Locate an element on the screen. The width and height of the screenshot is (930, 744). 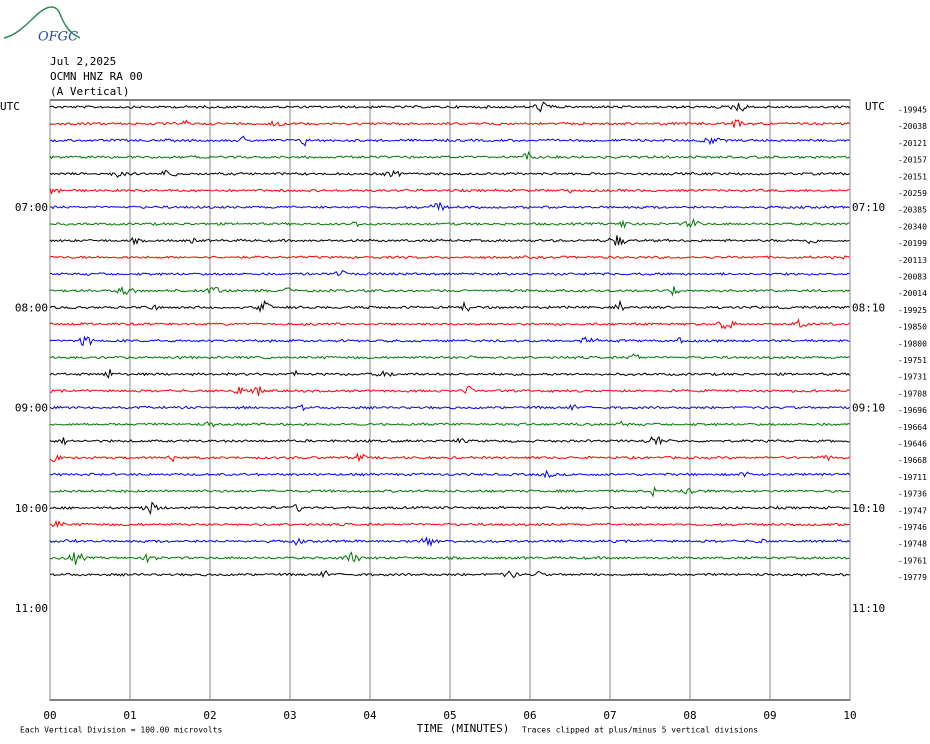
x-tick-label: 10 is located at coordinates (849, 715).